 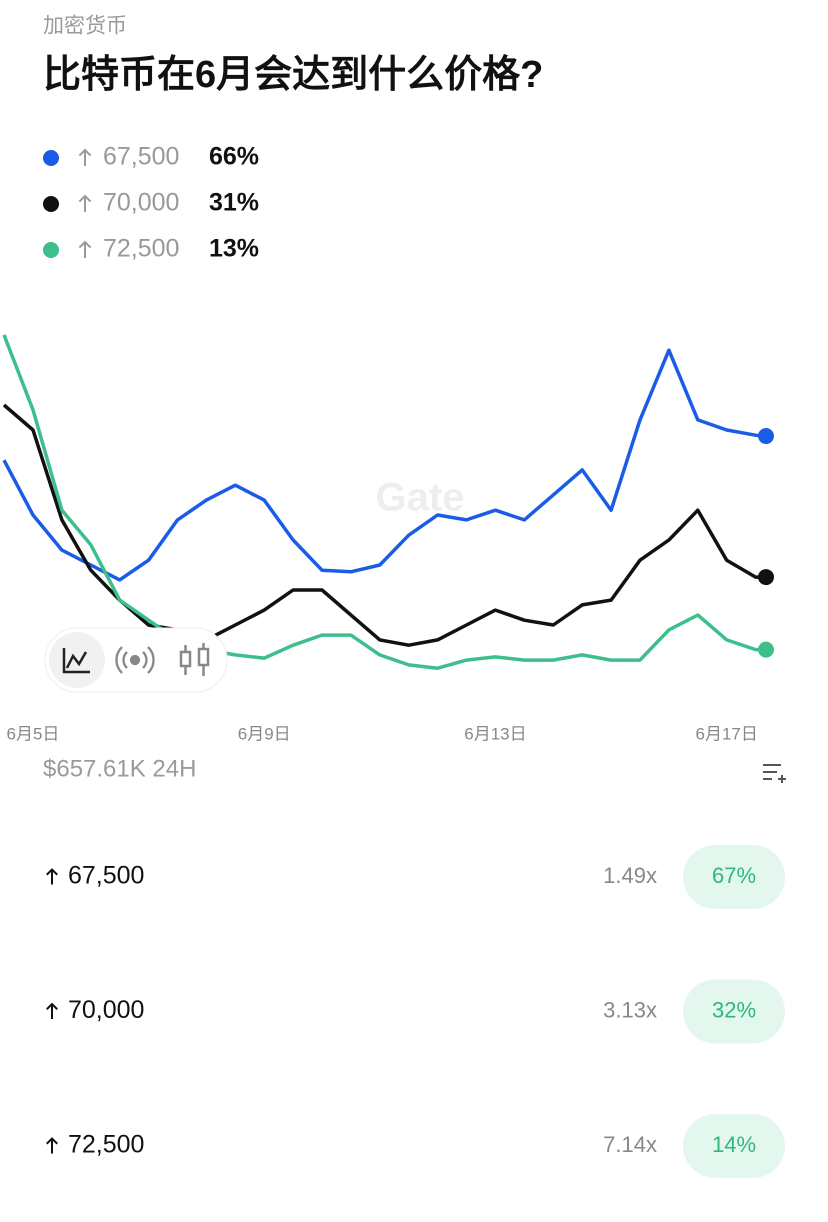 What do you see at coordinates (774, 773) in the screenshot?
I see `sort-button` at bounding box center [774, 773].